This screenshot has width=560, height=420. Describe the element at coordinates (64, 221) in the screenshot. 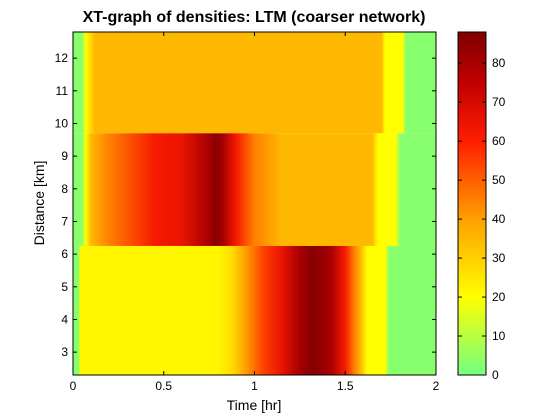

I see `y-tick-label: 7` at that location.